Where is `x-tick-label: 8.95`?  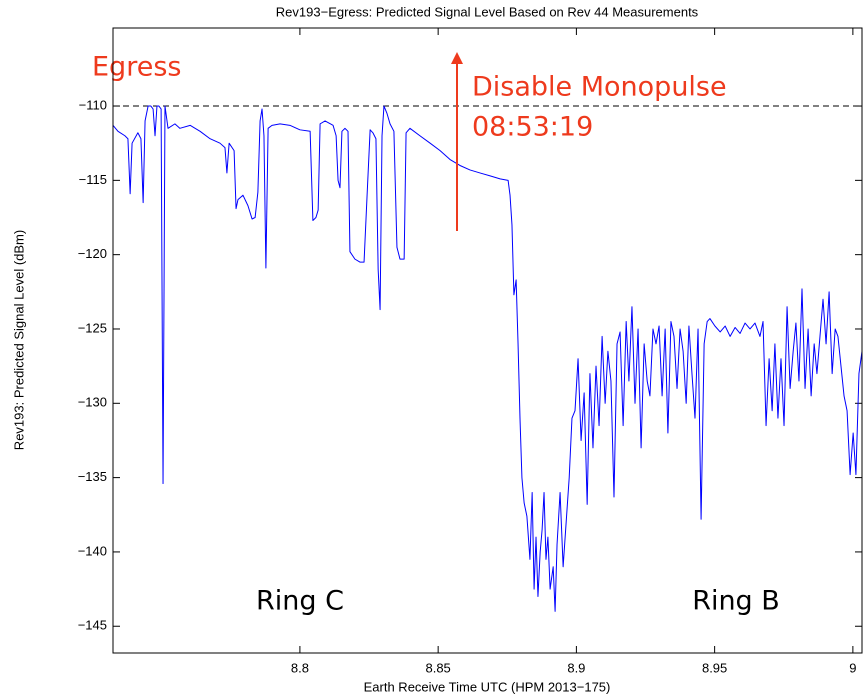 x-tick-label: 8.95 is located at coordinates (714, 667).